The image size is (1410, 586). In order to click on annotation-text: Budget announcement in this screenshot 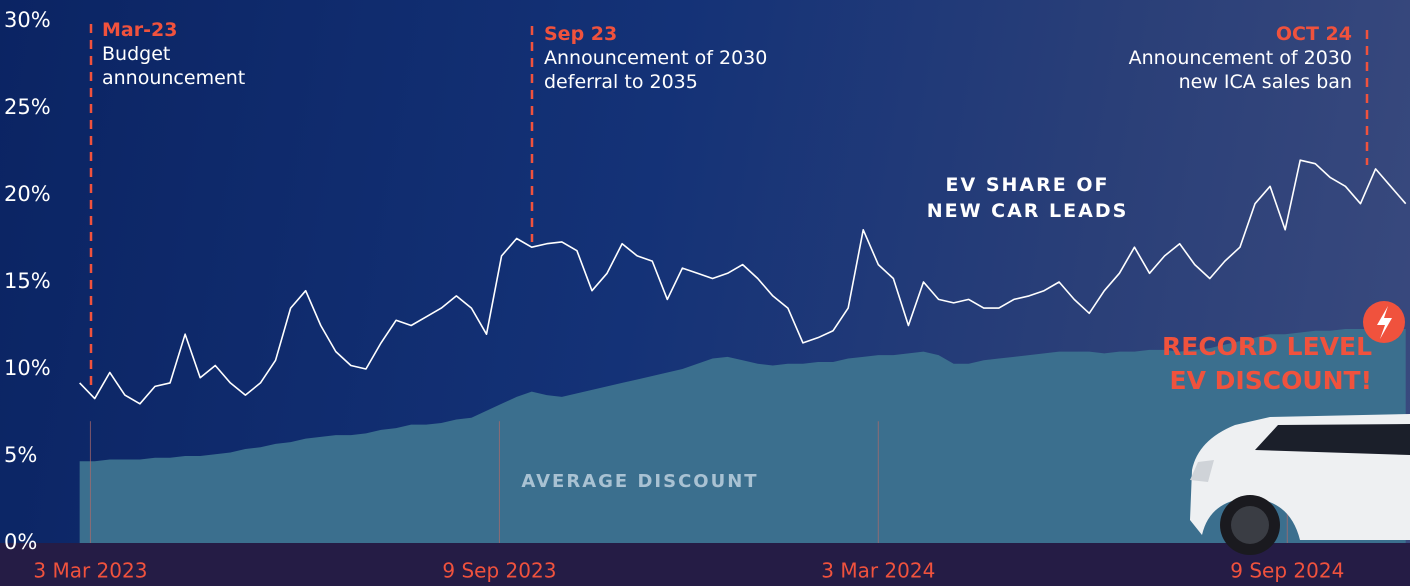, I will do `click(174, 66)`.